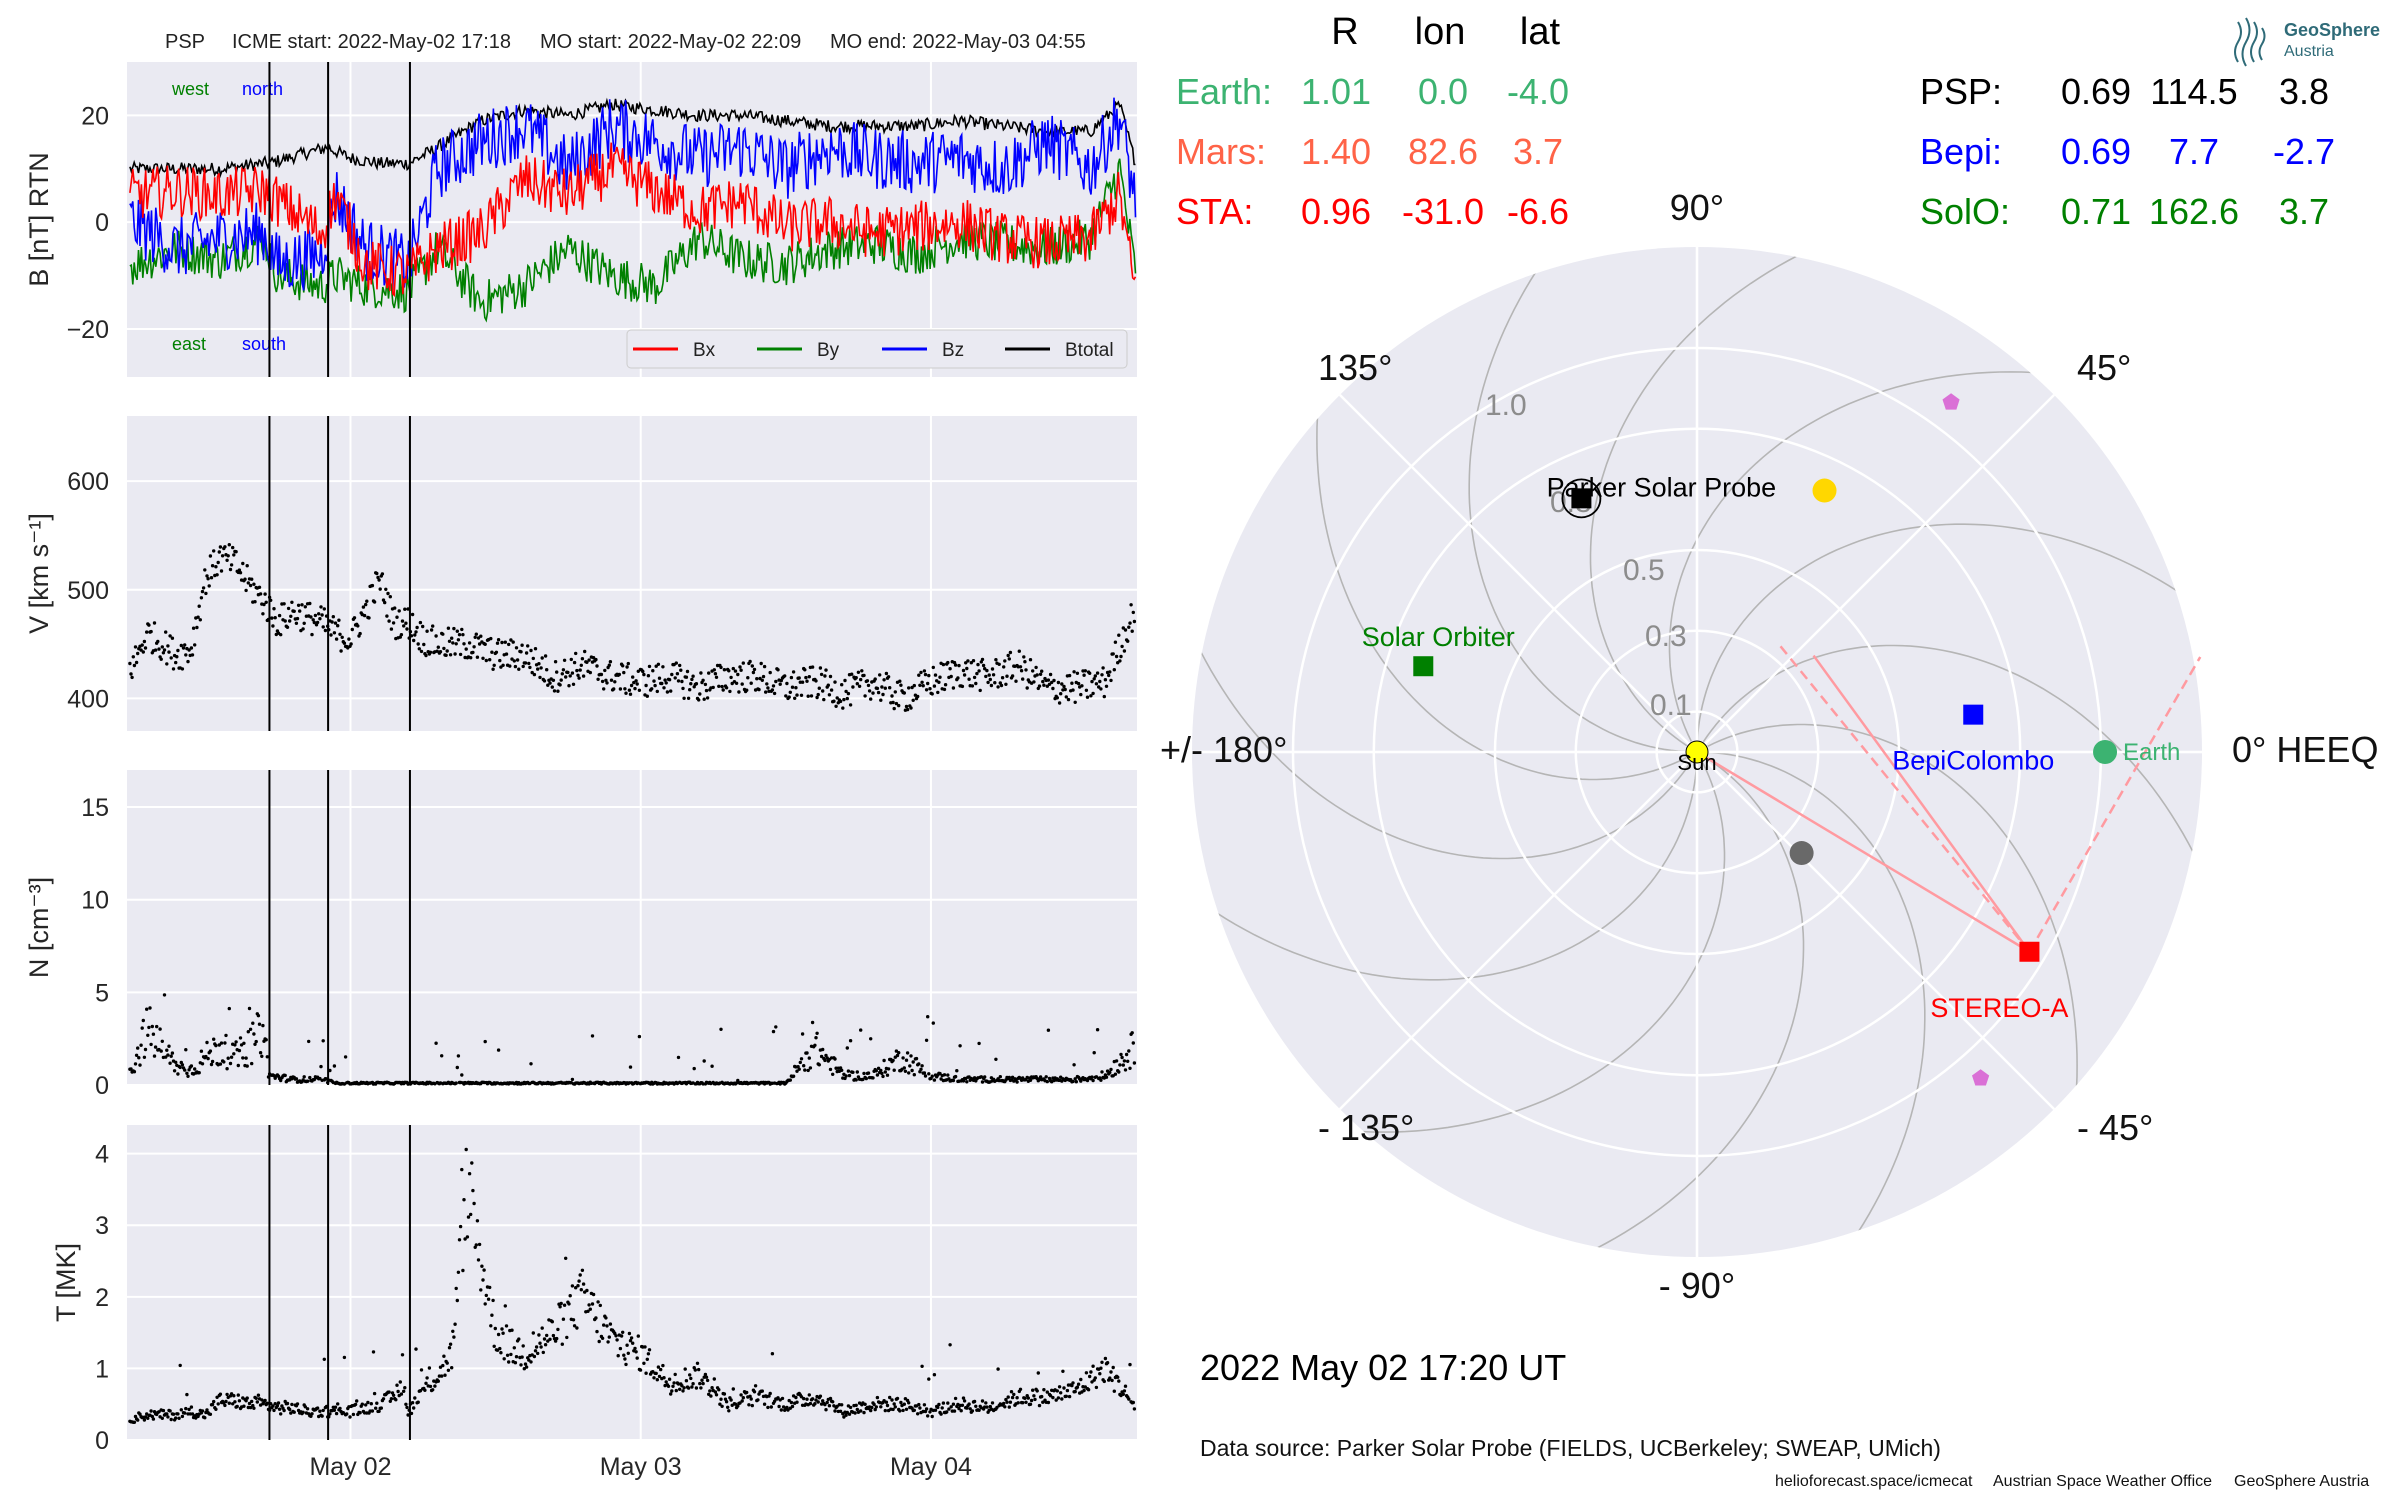  I want to click on row-right-1-lon: 7.7, so click(2194, 151).